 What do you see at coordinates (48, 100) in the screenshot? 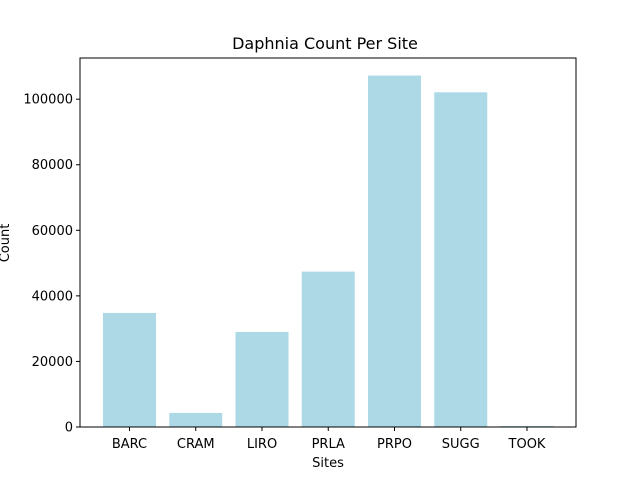
I see `y-tick-label: 100000` at bounding box center [48, 100].